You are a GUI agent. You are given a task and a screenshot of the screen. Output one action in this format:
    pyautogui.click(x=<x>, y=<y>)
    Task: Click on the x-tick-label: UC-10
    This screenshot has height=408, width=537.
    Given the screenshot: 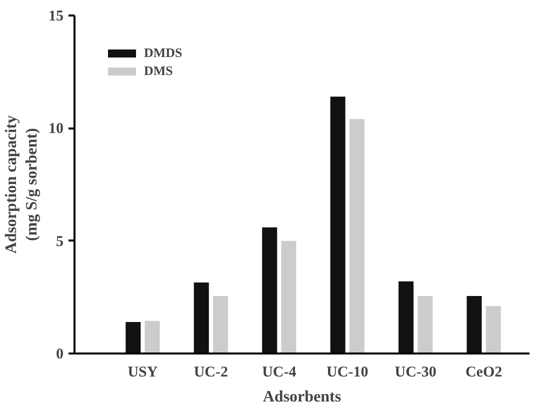 What is the action you would take?
    pyautogui.click(x=347, y=372)
    